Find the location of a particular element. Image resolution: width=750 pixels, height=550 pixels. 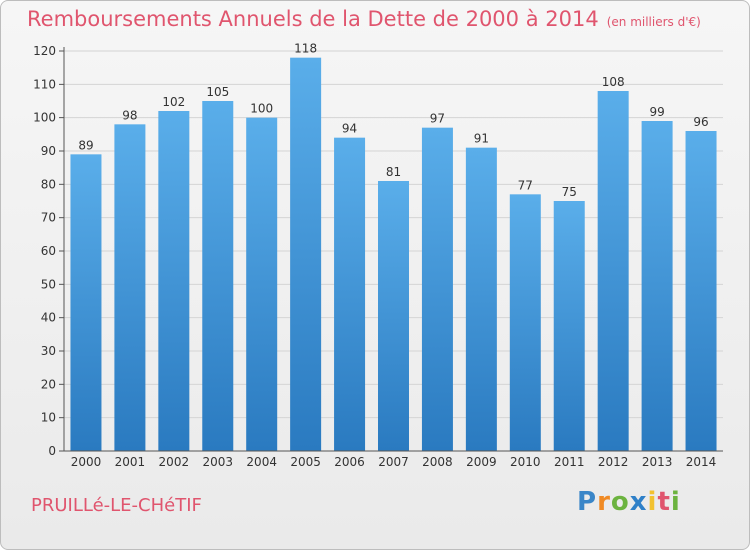

data-label: 75 is located at coordinates (569, 192).